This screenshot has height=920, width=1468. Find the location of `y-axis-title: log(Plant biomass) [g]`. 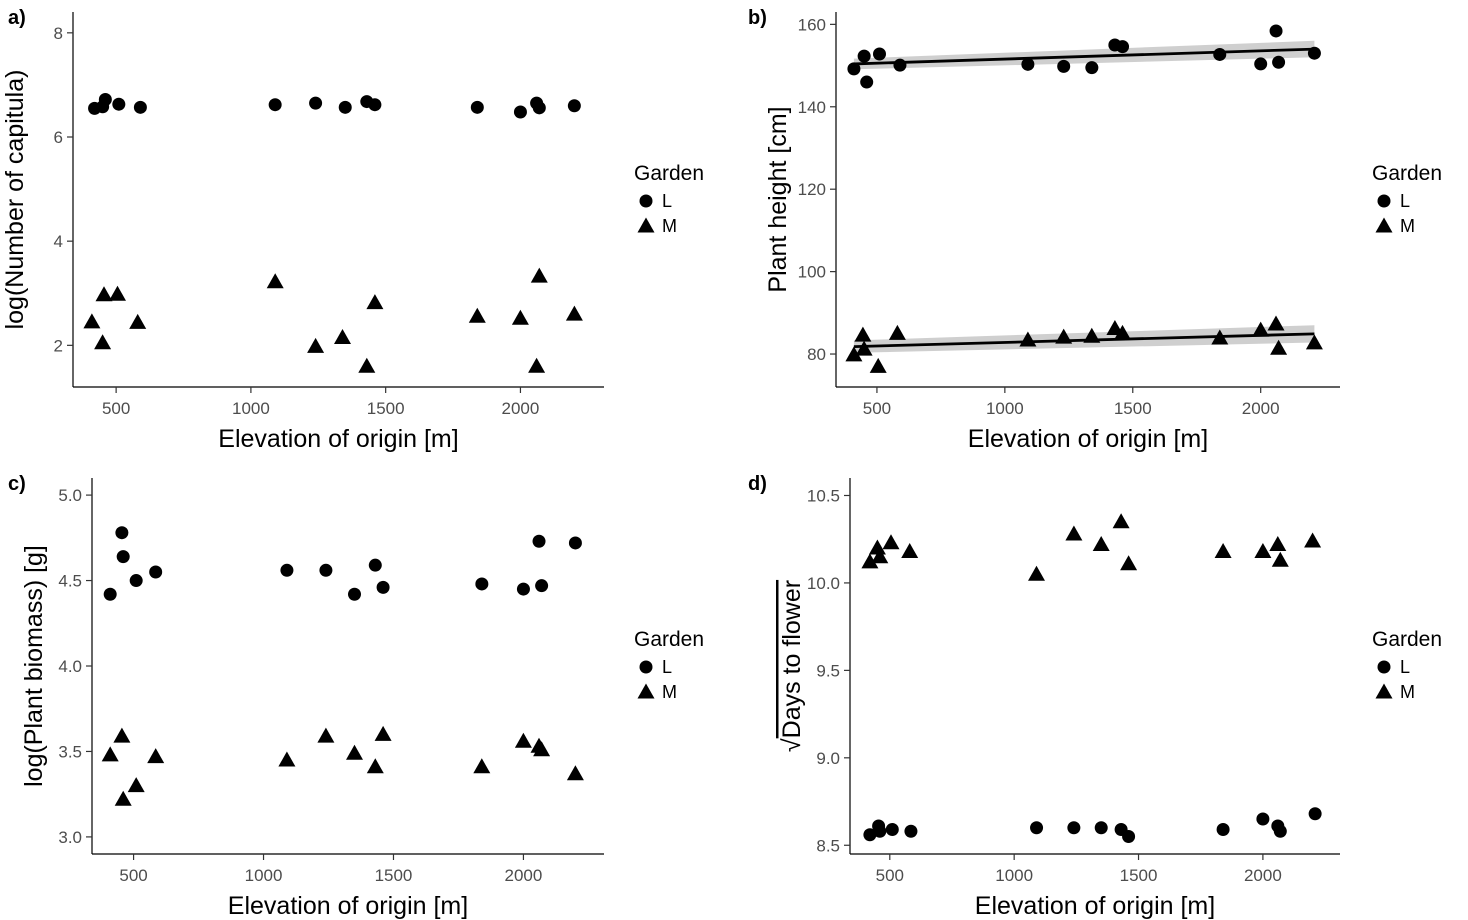

y-axis-title: log(Plant biomass) [g] is located at coordinates (34, 666).